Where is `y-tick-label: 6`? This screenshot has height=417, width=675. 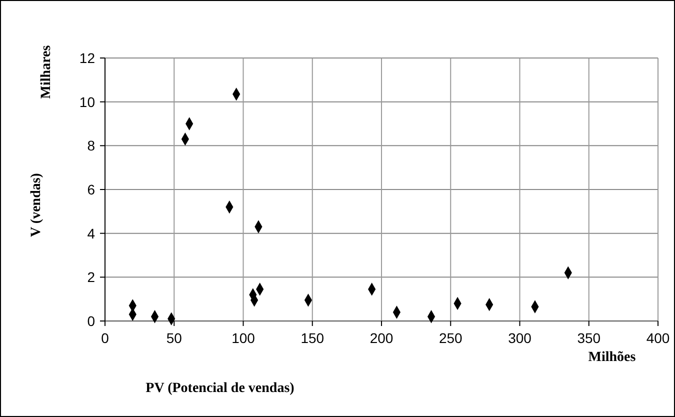
y-tick-label: 6 is located at coordinates (91, 190).